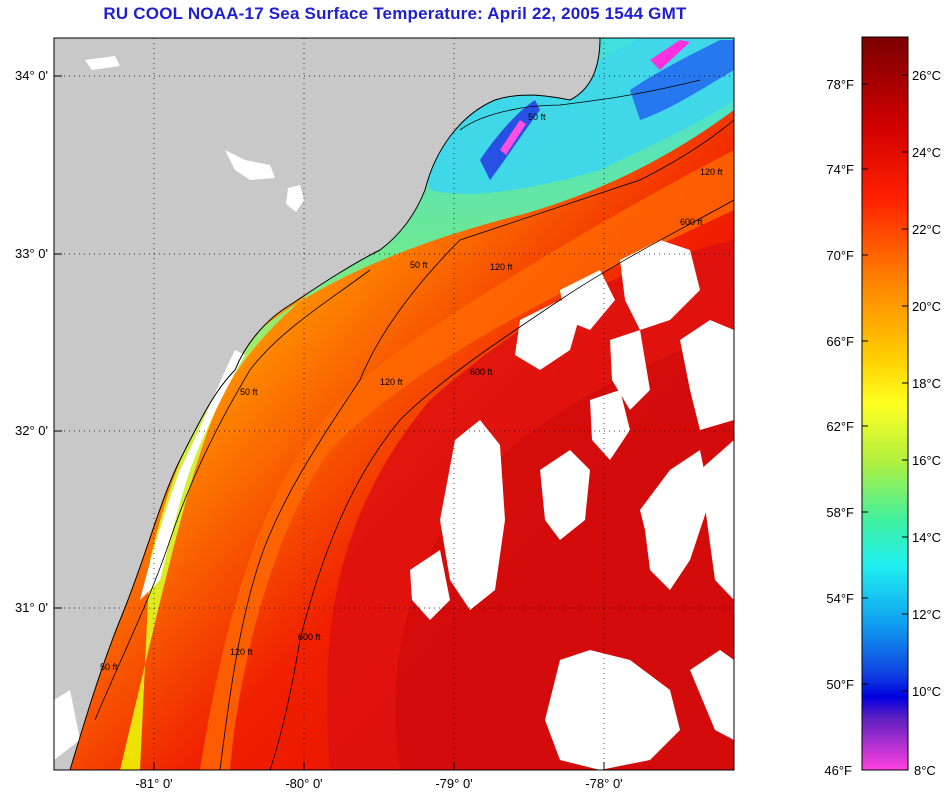 This screenshot has width=952, height=793. What do you see at coordinates (926, 614) in the screenshot?
I see `colorbar-c-label: 12°C` at bounding box center [926, 614].